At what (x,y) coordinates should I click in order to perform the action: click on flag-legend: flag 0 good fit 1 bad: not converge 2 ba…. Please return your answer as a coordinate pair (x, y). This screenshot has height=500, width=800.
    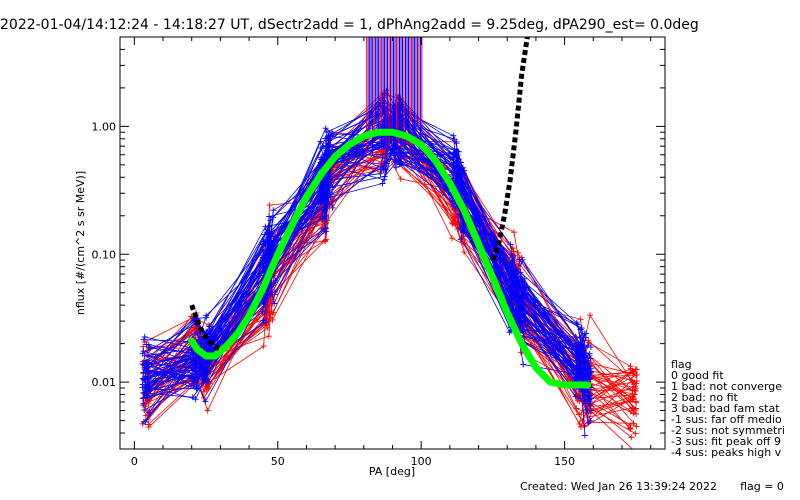
    Looking at the image, I should click on (735, 408).